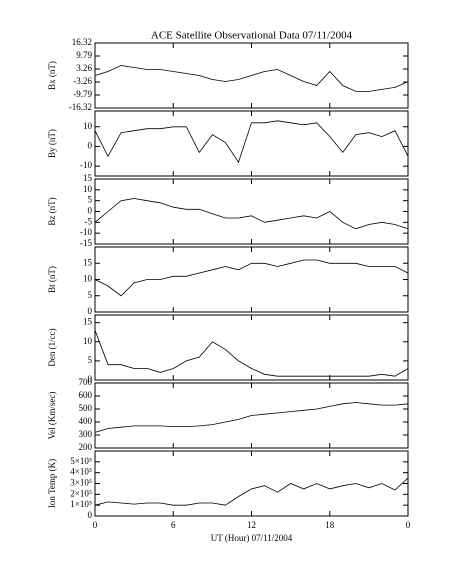  I want to click on y-tick-label: 1×10⁵, so click(81, 504).